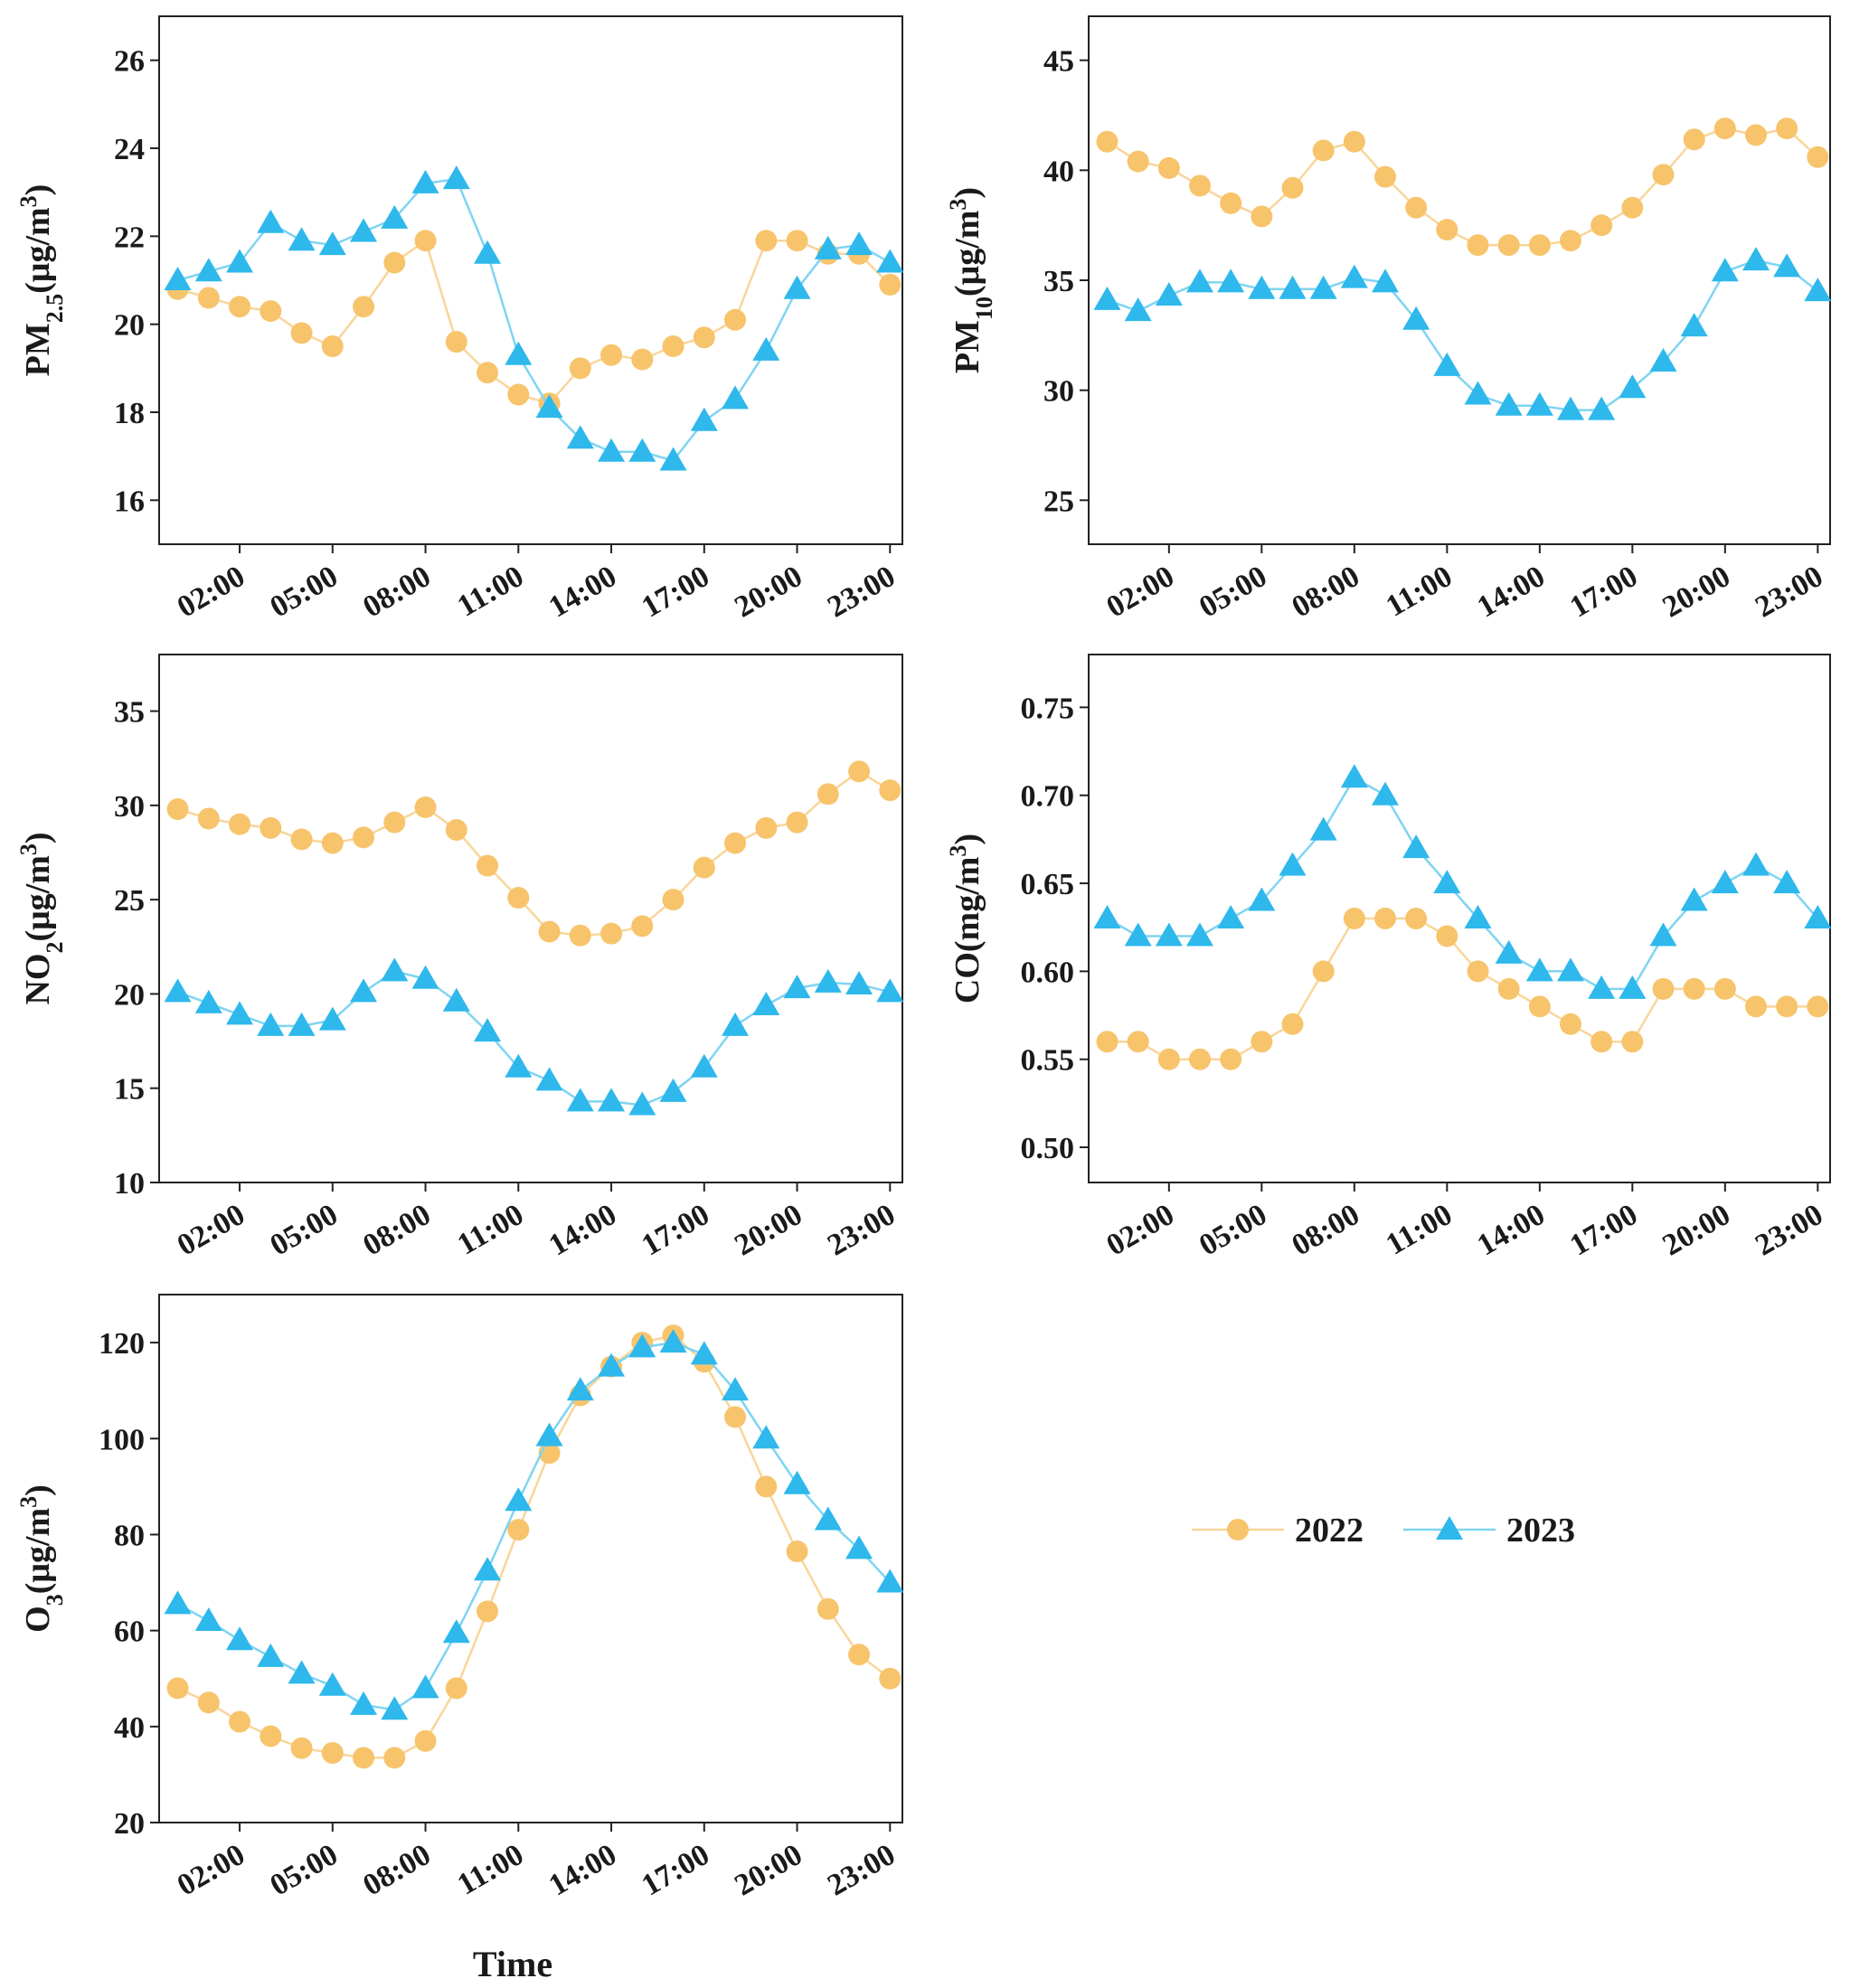 The width and height of the screenshot is (1850, 1988). I want to click on plot-frame, so click(530, 280).